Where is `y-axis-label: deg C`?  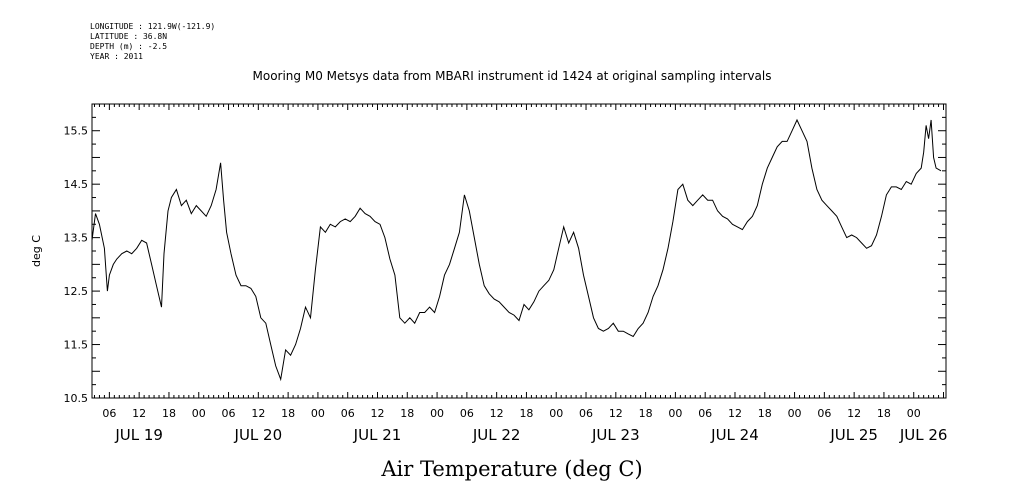 y-axis-label: deg C is located at coordinates (36, 251).